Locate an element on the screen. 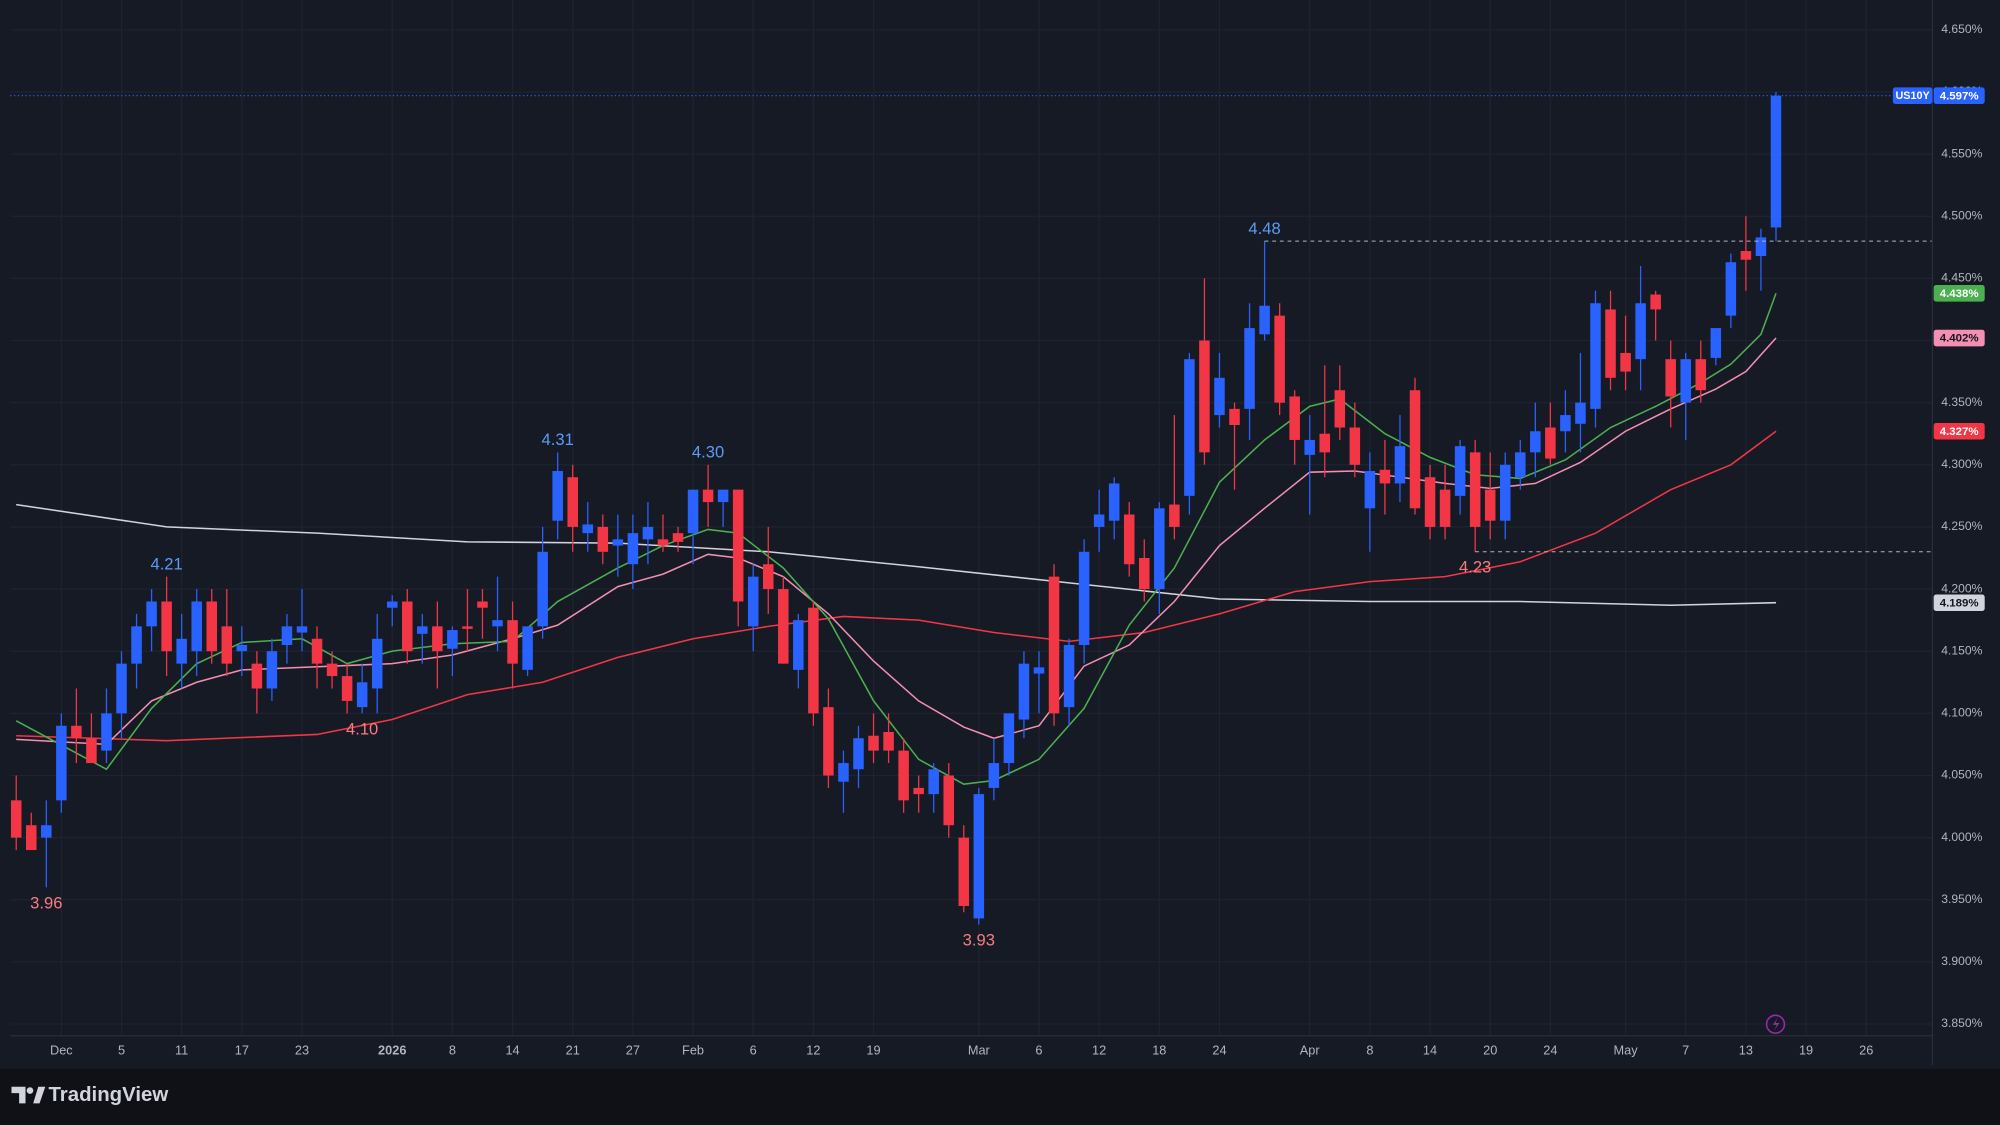 The image size is (2000, 1125). x-tick-label: 19 is located at coordinates (873, 1049).